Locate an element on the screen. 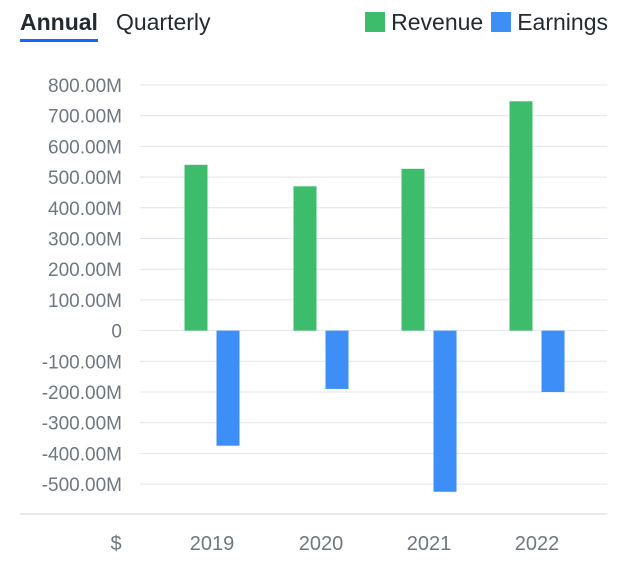 Image resolution: width=632 pixels, height=568 pixels. earnings-swatch is located at coordinates (501, 22).